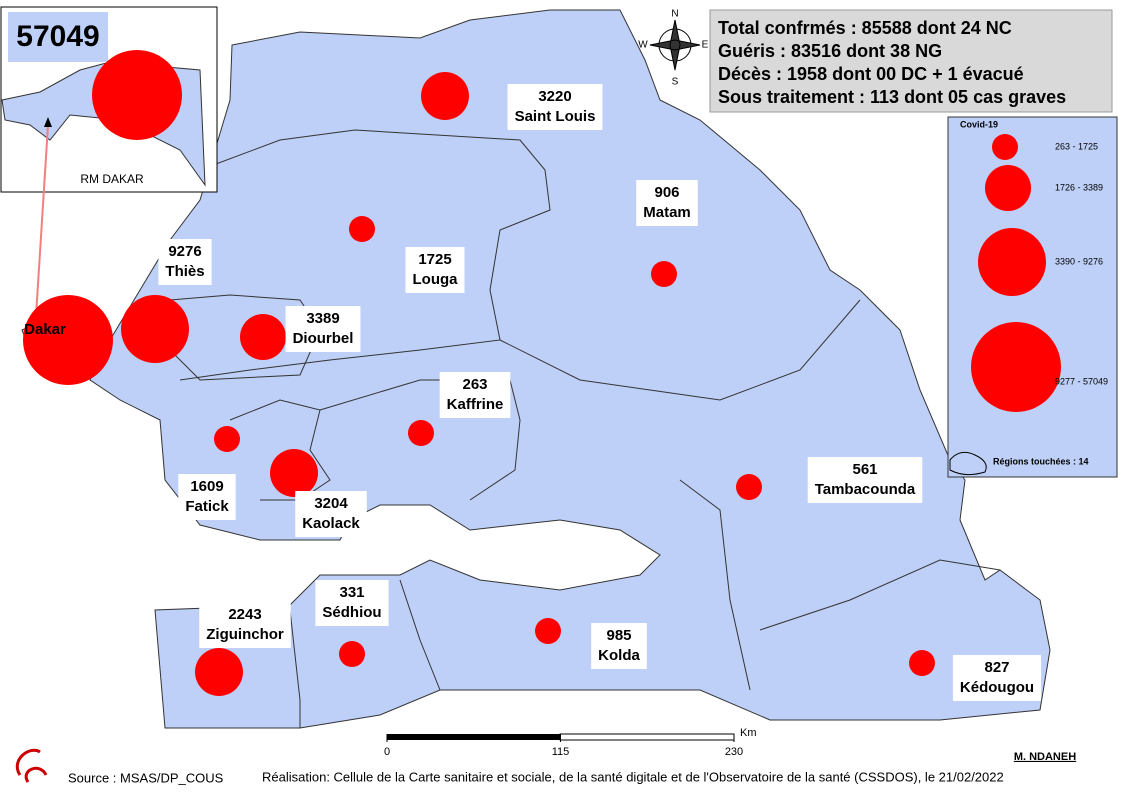  What do you see at coordinates (207, 506) in the screenshot?
I see `region-name: Fatick` at bounding box center [207, 506].